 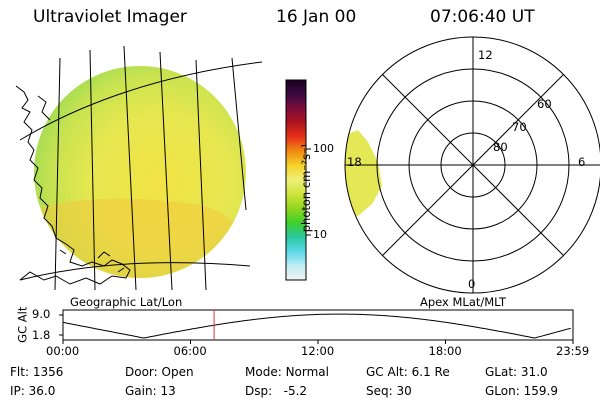 I want to click on observation-date: 16 Jan 00, so click(x=316, y=17).